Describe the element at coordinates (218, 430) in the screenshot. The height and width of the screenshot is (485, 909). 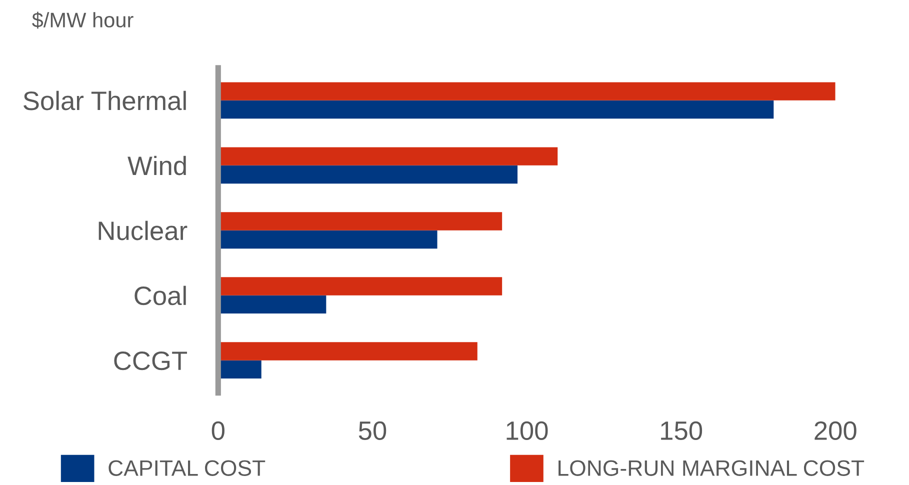
I see `x-tick-label: 0` at that location.